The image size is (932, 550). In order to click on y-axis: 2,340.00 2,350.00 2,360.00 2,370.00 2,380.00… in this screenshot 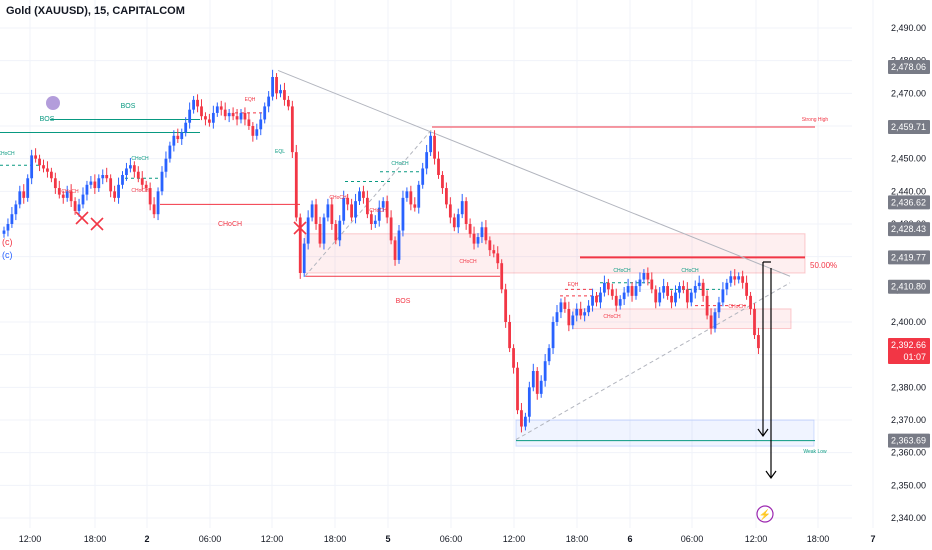, I will do `click(909, 273)`.